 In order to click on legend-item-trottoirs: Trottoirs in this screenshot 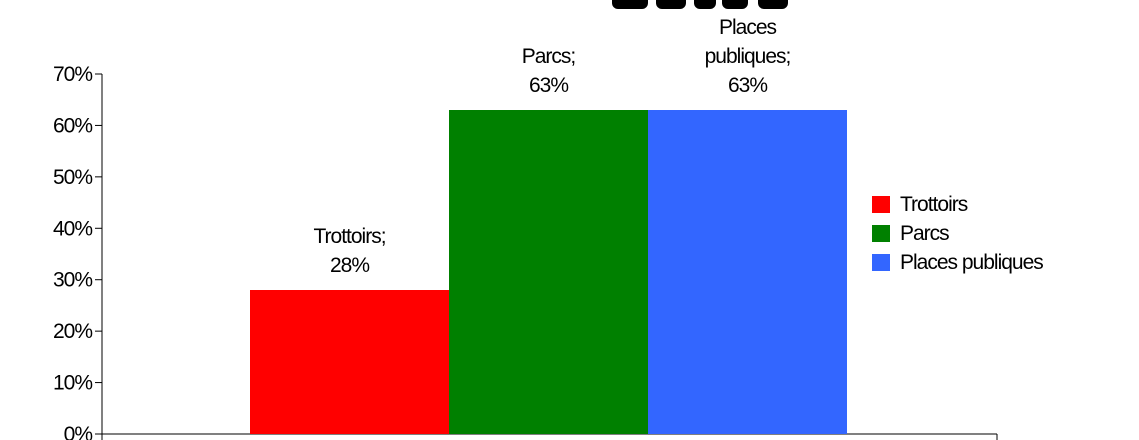, I will do `click(957, 204)`.